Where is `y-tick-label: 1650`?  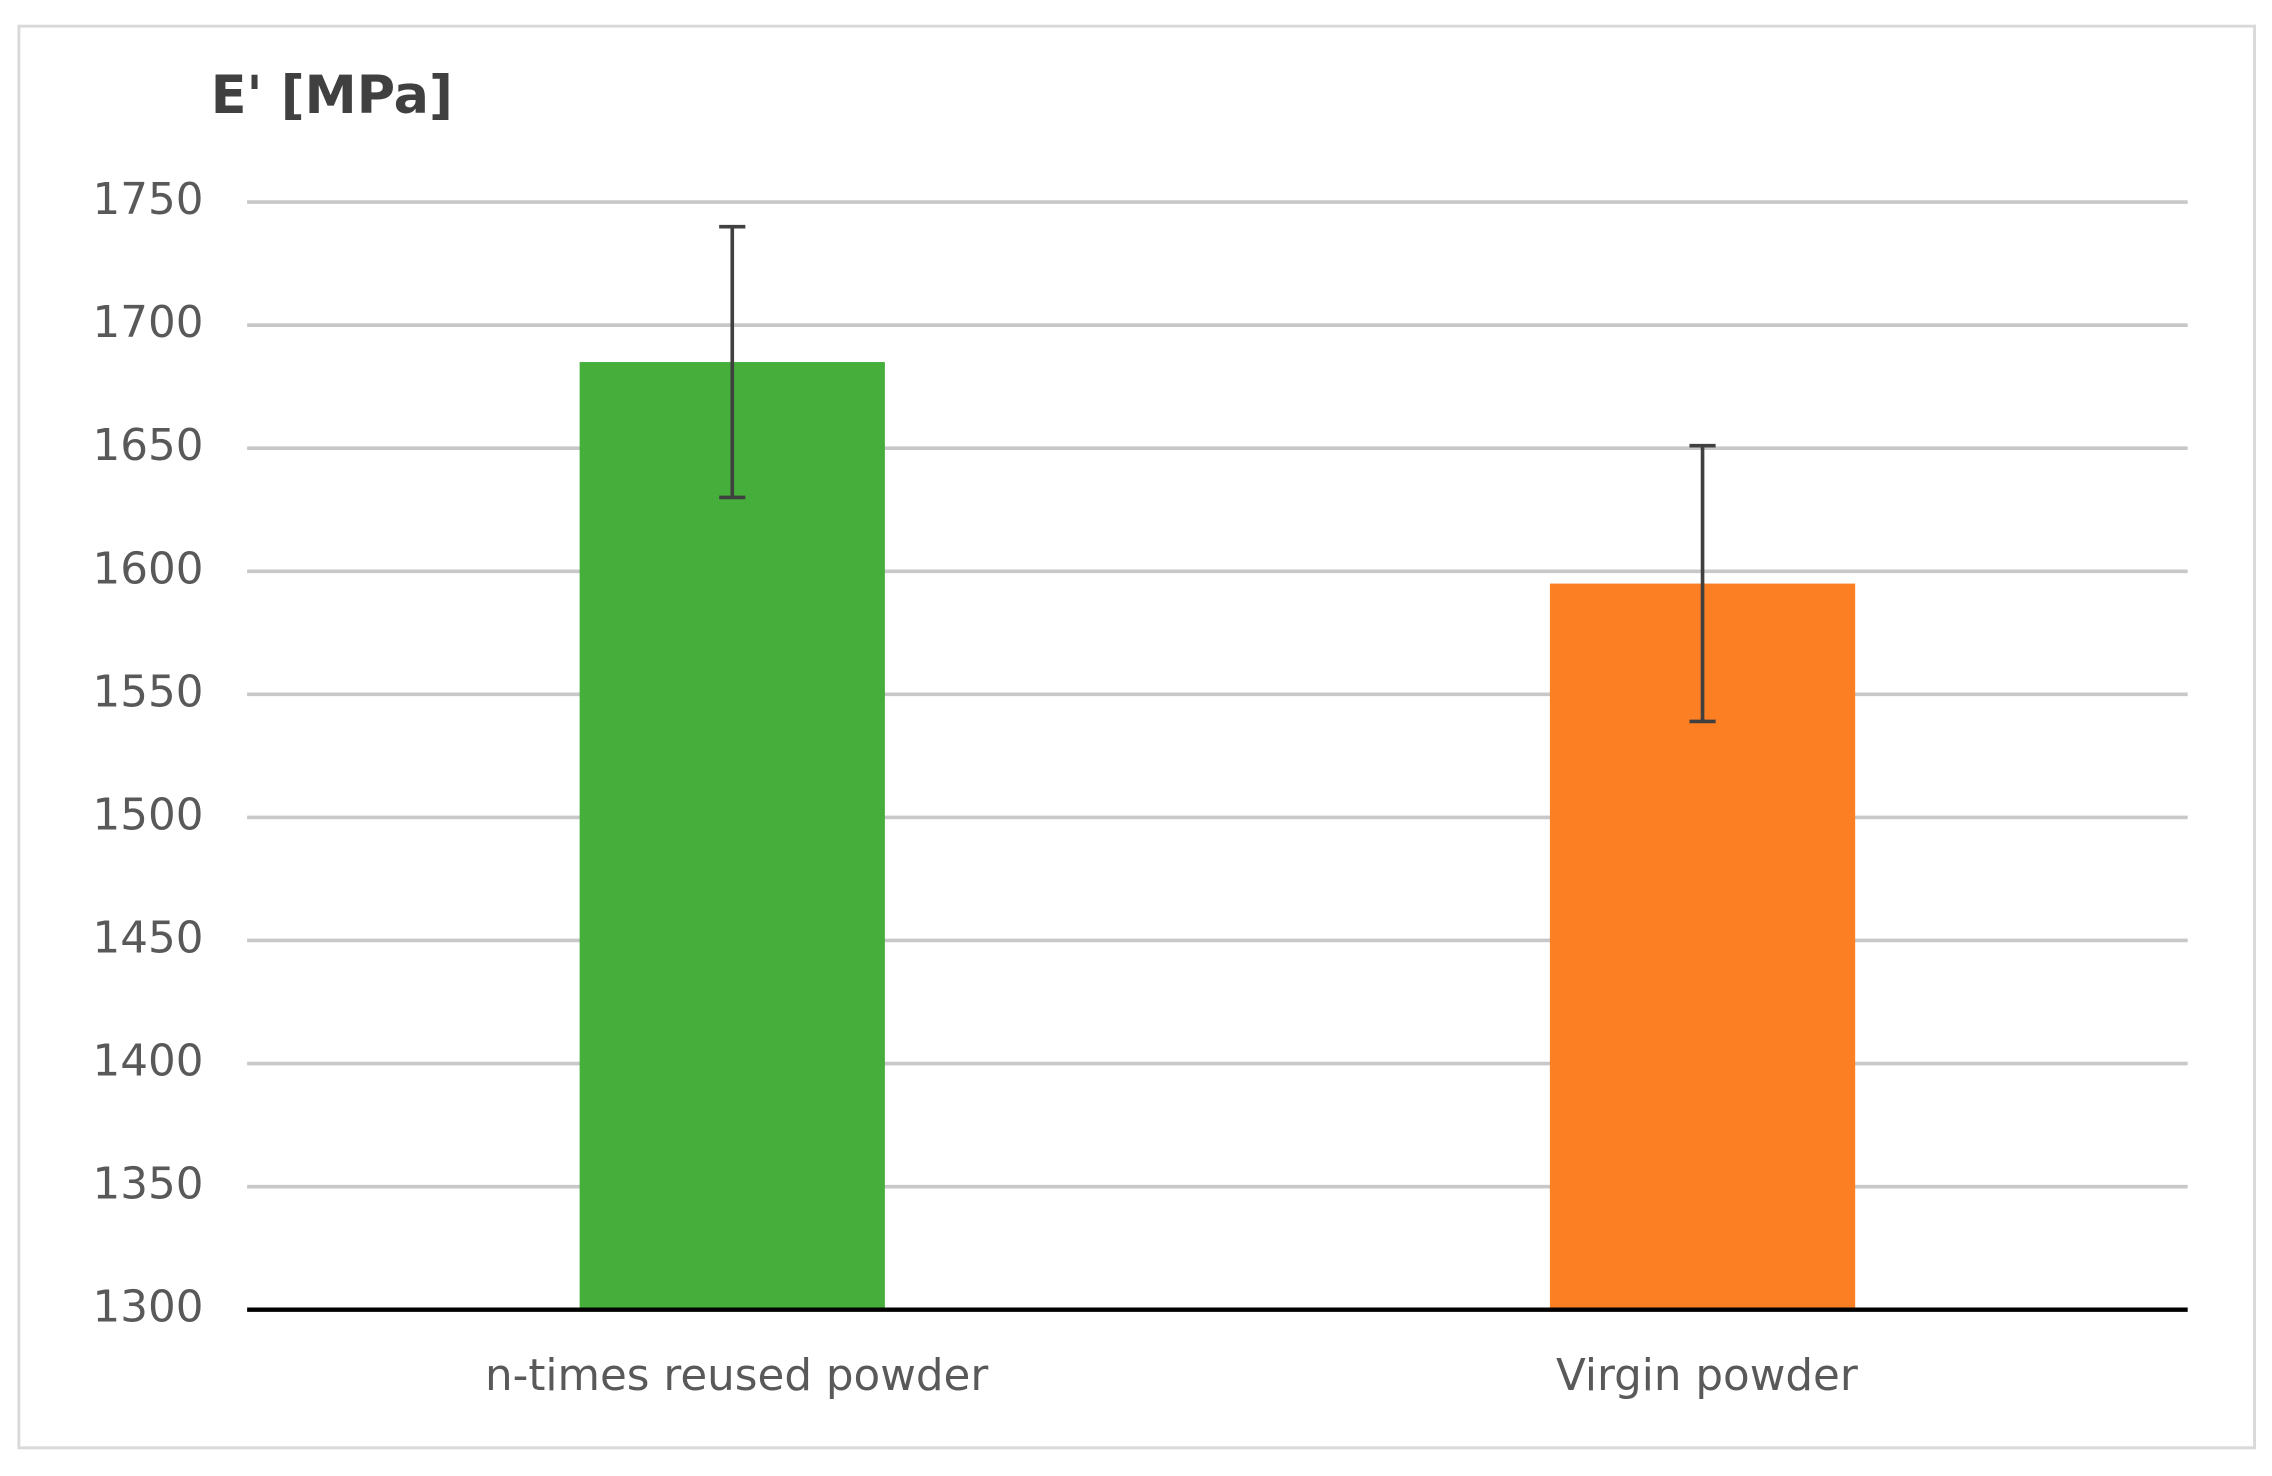
y-tick-label: 1650 is located at coordinates (148, 446).